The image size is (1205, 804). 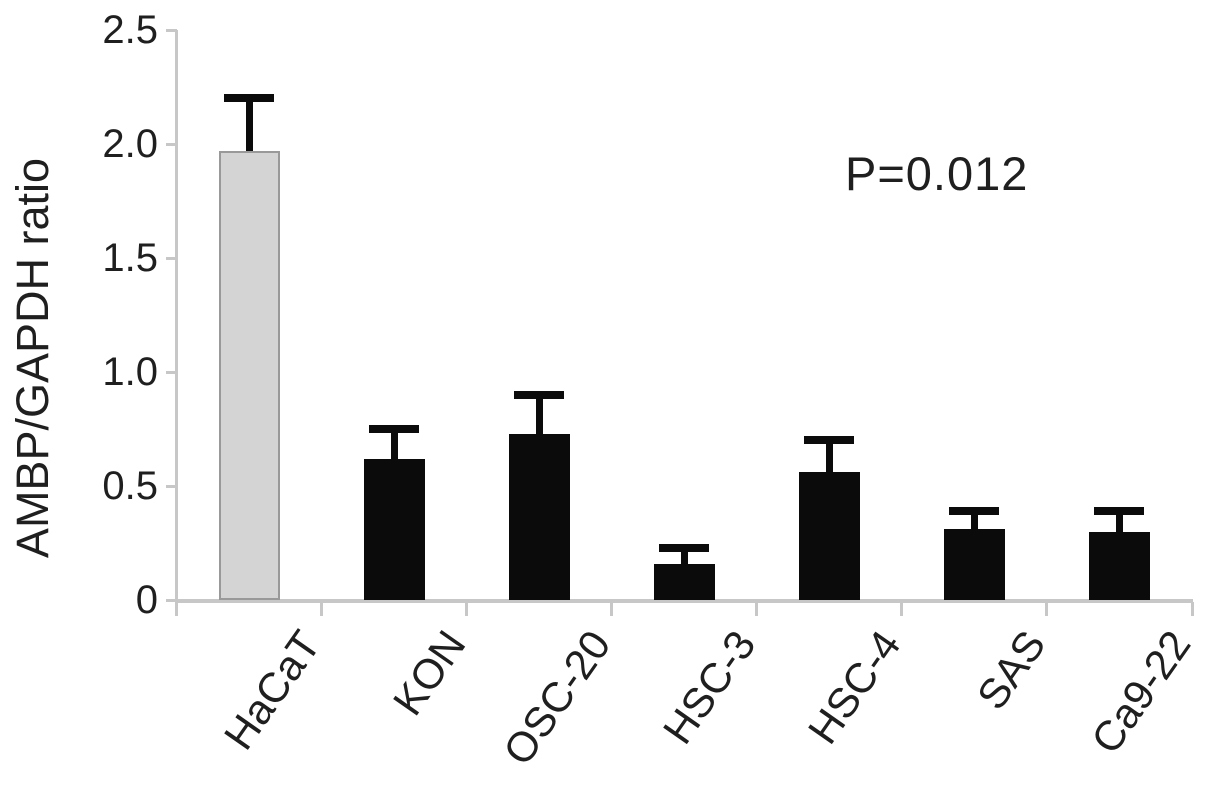 What do you see at coordinates (684, 601) in the screenshot?
I see `x-axis-line` at bounding box center [684, 601].